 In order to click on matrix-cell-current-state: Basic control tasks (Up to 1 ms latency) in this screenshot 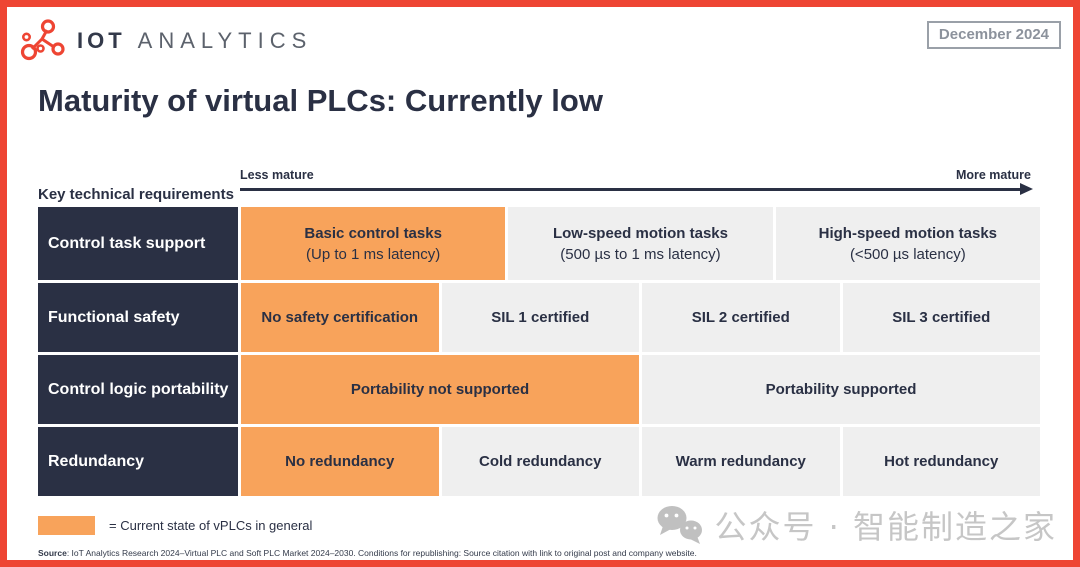, I will do `click(373, 243)`.